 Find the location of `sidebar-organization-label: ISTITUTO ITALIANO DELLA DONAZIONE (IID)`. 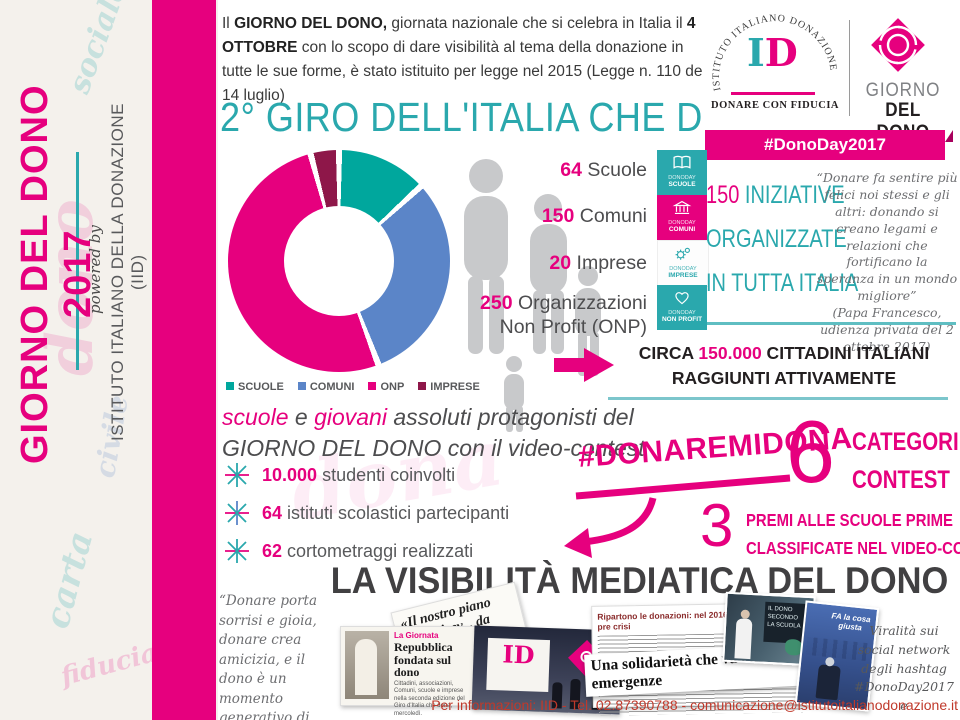

sidebar-organization-label: ISTITUTO ITALIANO DELLA DONAZIONE (IID) is located at coordinates (127, 272).